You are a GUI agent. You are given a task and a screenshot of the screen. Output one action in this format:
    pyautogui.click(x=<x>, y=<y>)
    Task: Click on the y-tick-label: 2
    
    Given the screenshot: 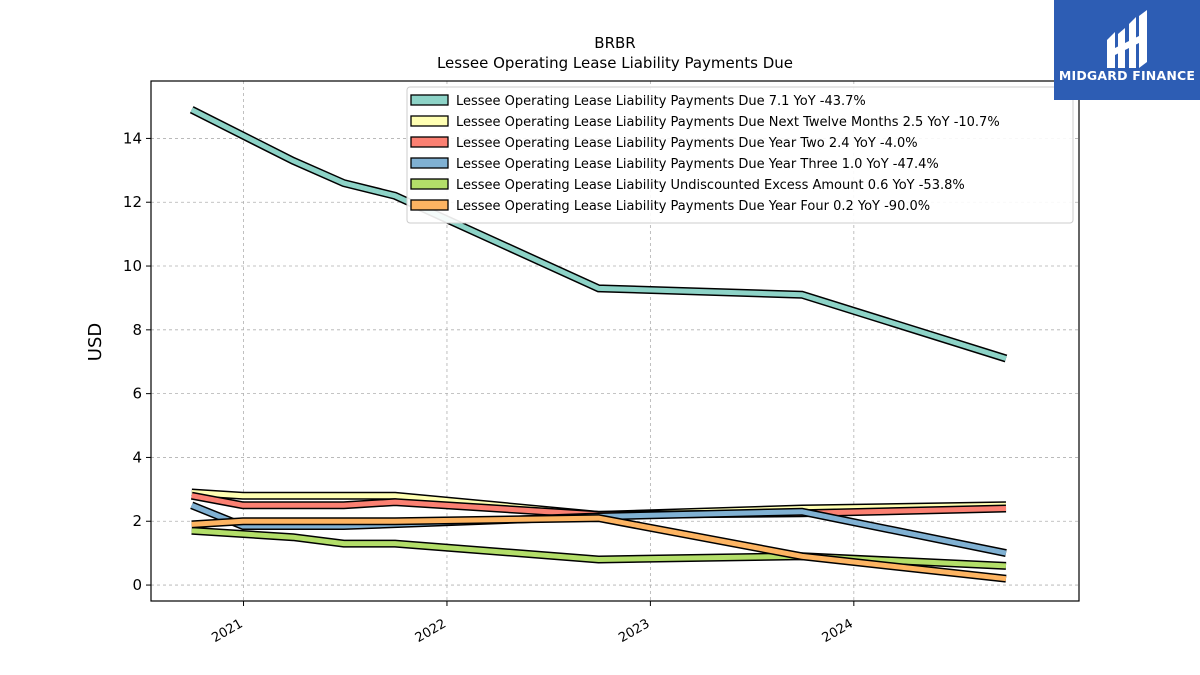 What is the action you would take?
    pyautogui.click(x=137, y=521)
    